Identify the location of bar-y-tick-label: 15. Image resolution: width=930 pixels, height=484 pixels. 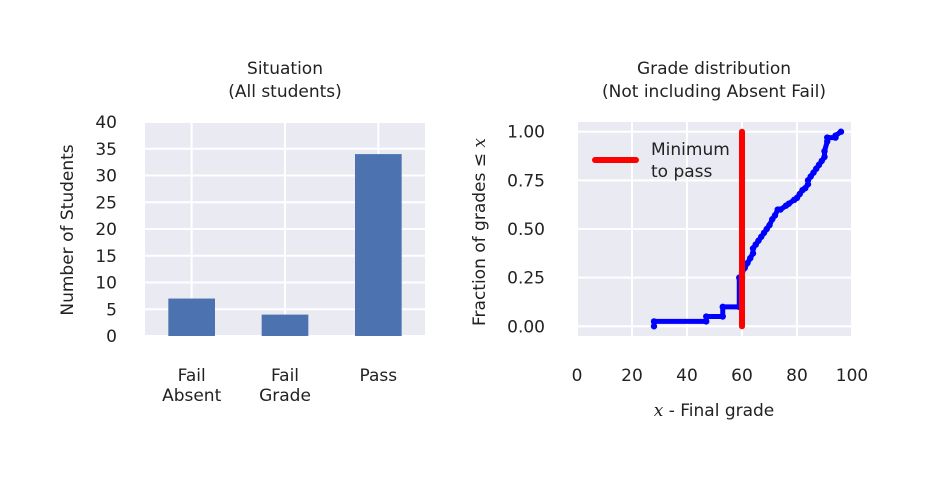
(106, 257).